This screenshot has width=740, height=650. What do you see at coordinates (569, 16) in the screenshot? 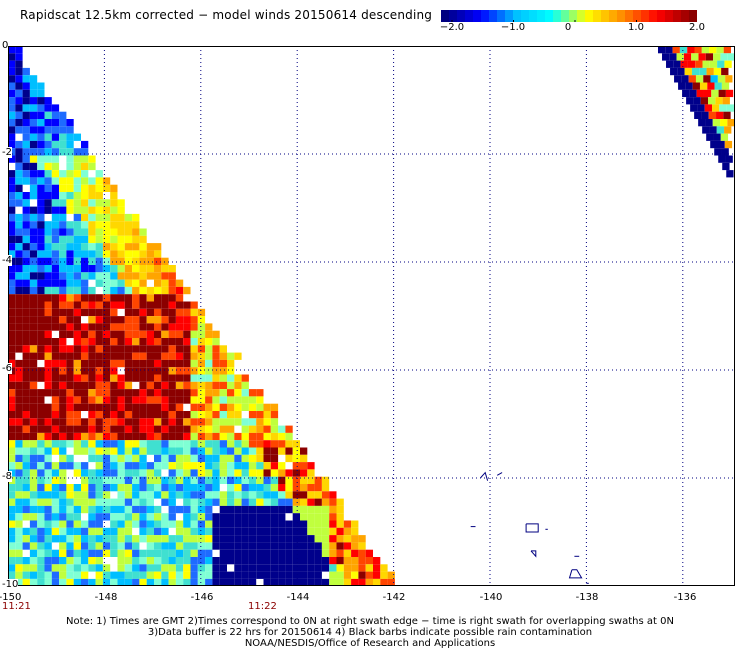
I see `colorbar` at bounding box center [569, 16].